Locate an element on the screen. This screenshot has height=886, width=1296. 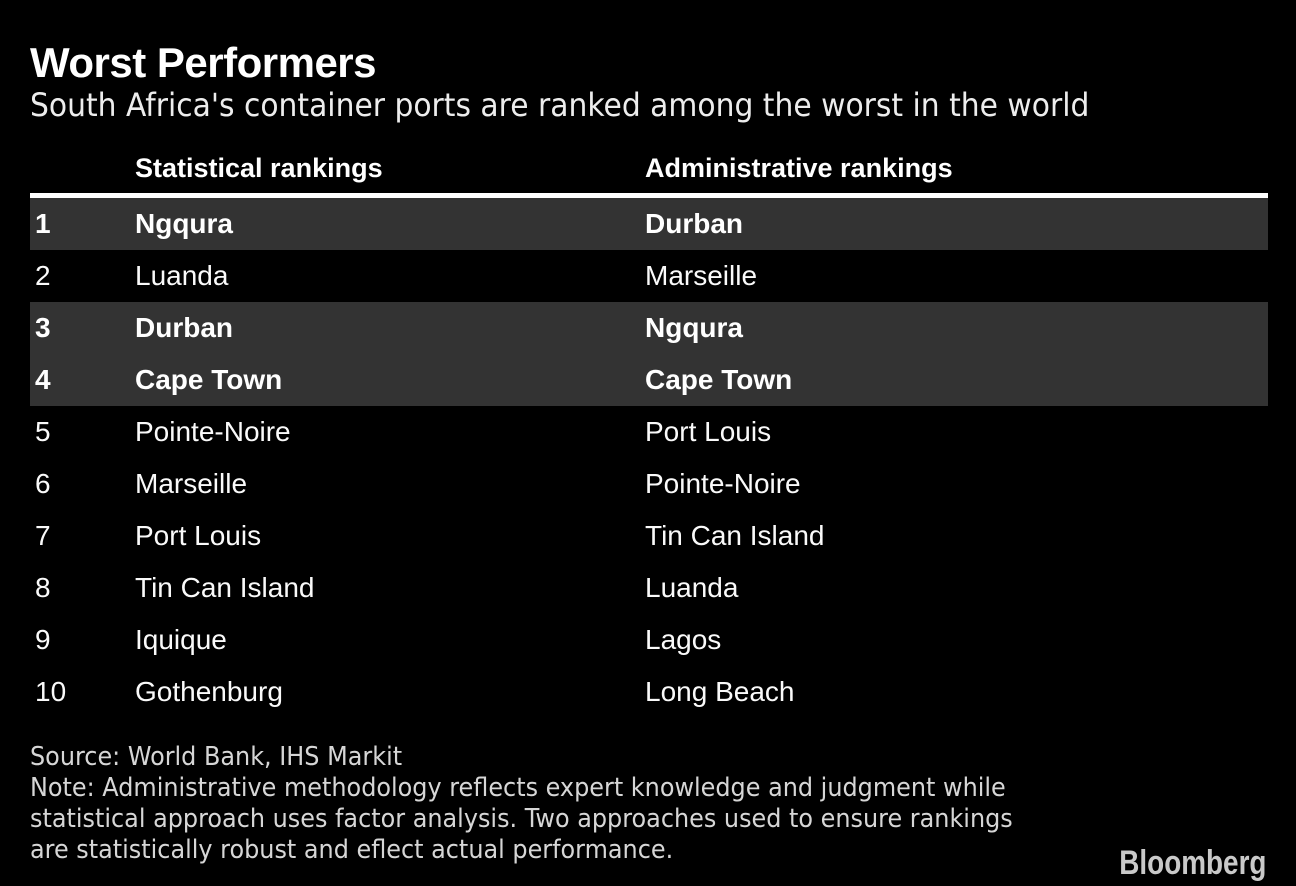
column-header-administrative-rankings: Administrative rankings is located at coordinates (799, 168).